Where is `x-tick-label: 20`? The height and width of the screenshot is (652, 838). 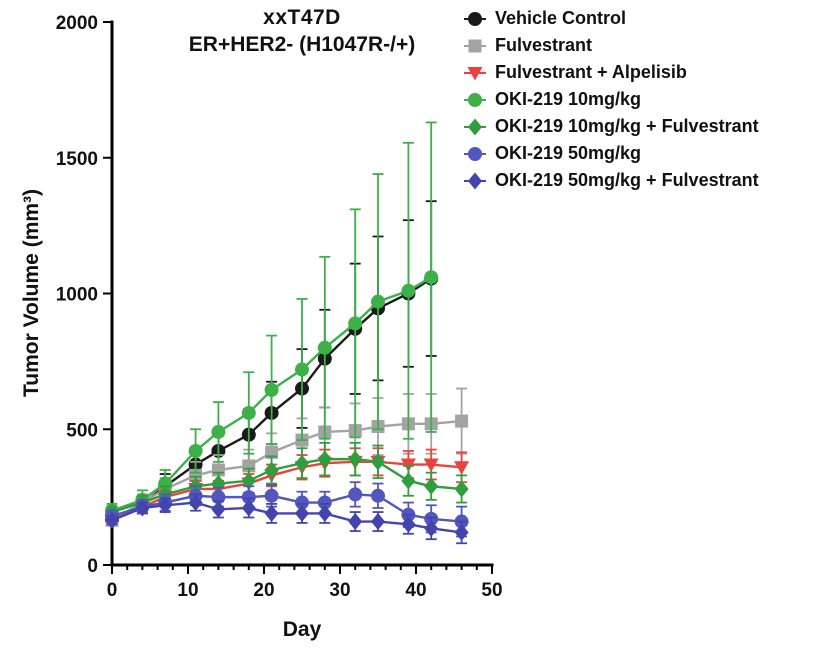
x-tick-label: 20 is located at coordinates (263, 590).